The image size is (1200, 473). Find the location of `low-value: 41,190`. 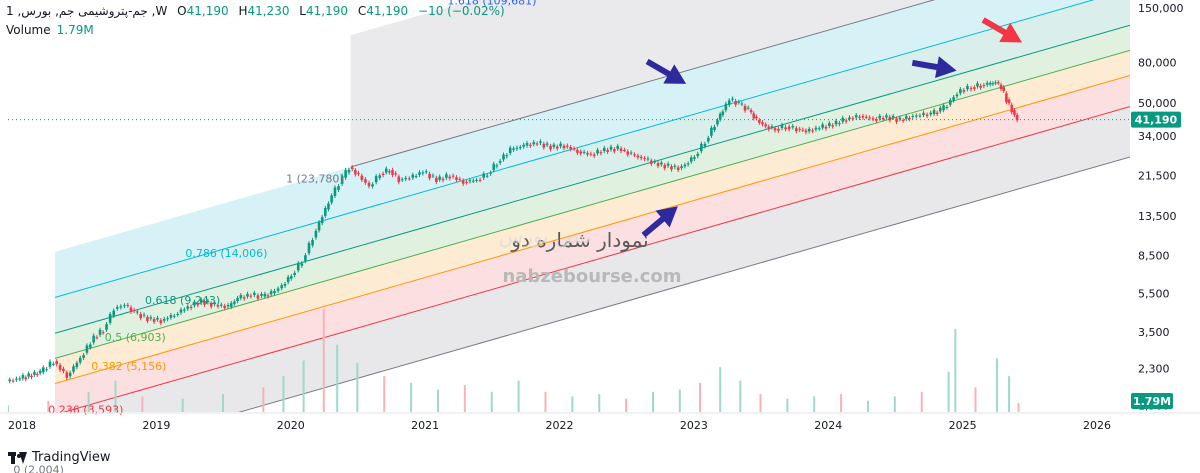

low-value: 41,190 is located at coordinates (326, 11).